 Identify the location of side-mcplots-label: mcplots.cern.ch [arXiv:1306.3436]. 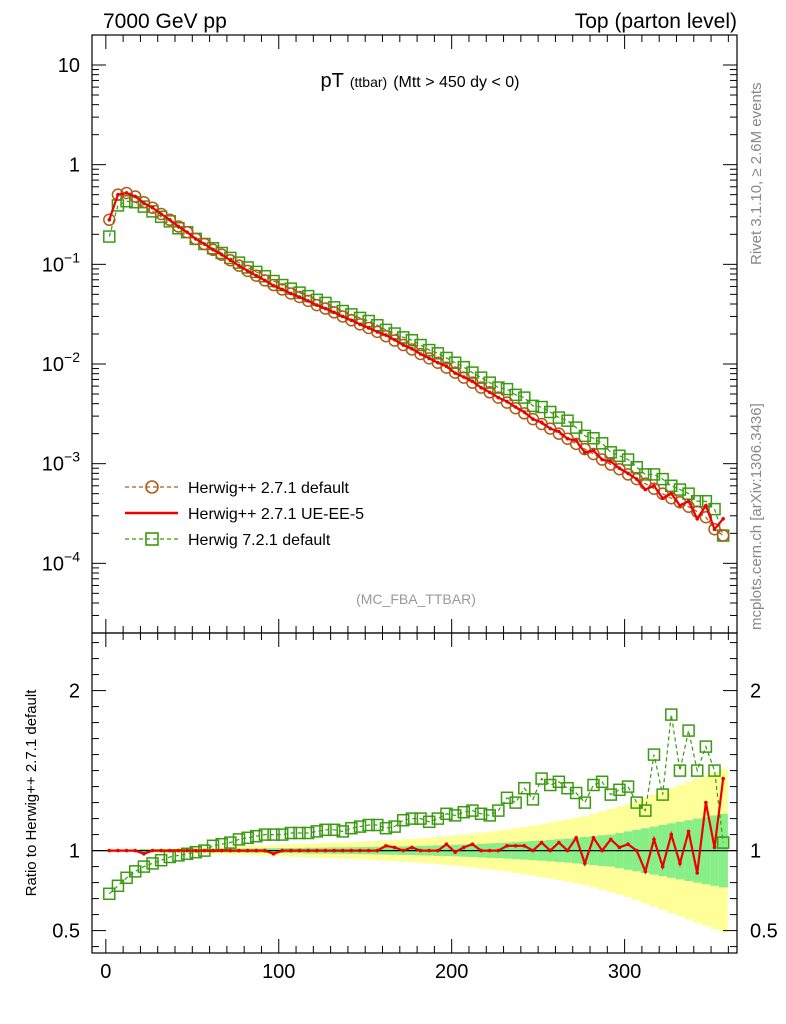
(756, 516).